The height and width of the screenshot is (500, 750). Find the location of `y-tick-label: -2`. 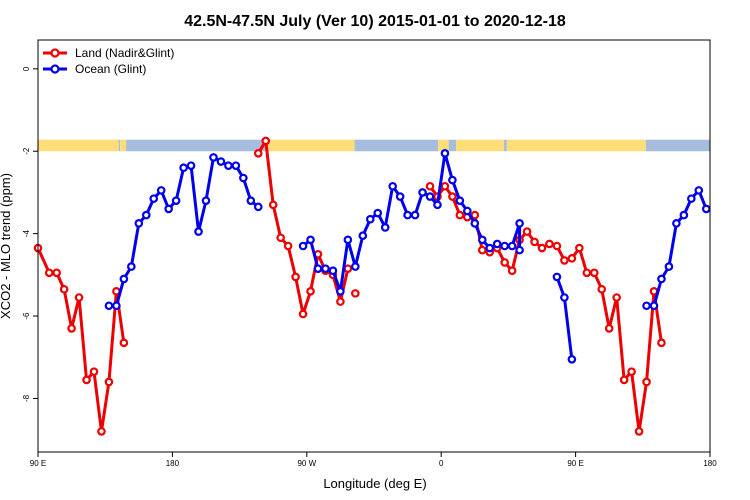

y-tick-label: -2 is located at coordinates (26, 151).